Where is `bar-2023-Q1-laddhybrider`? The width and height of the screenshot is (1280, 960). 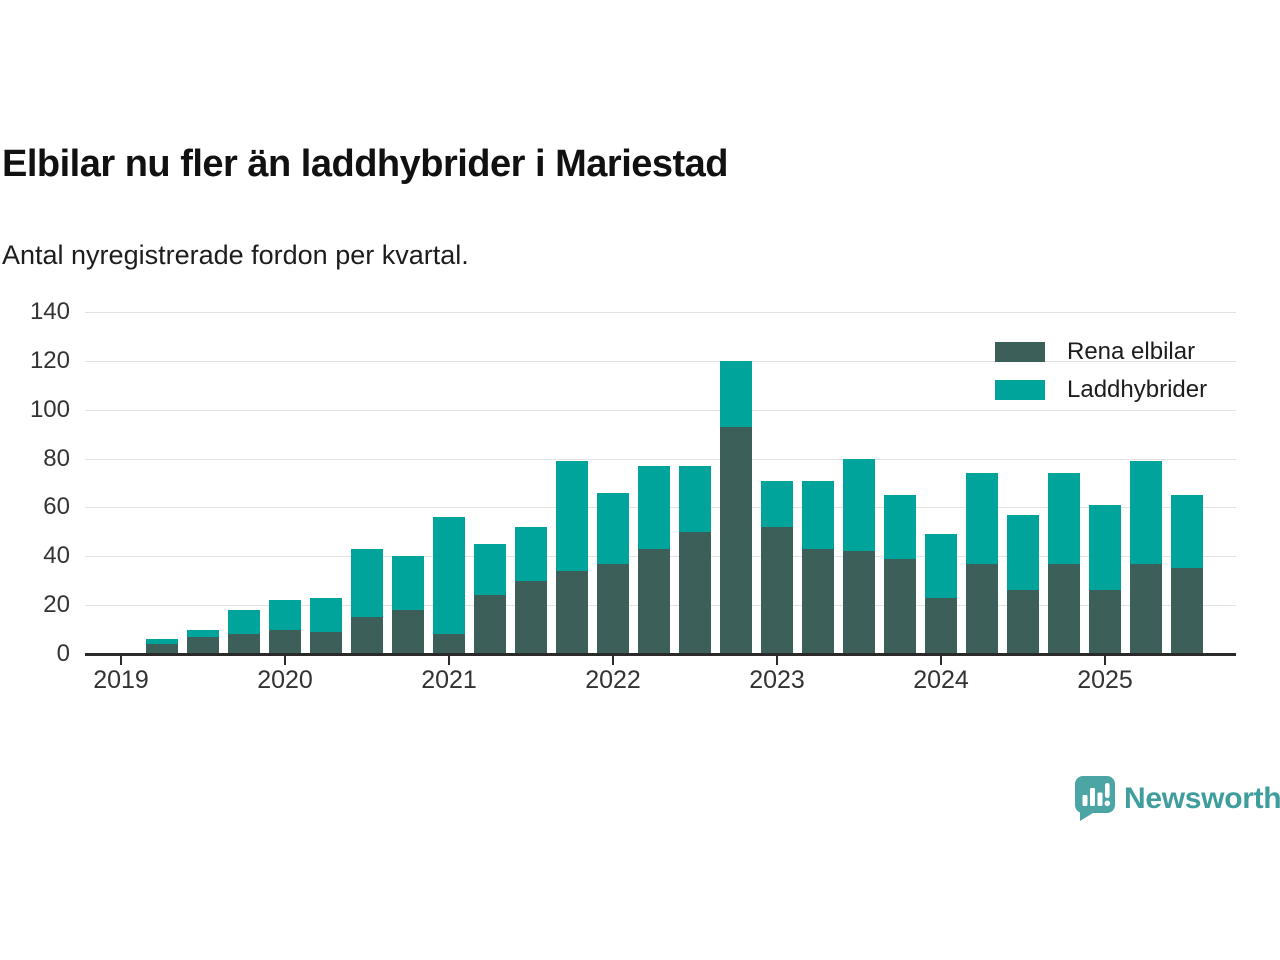
bar-2023-Q1-laddhybrider is located at coordinates (777, 504).